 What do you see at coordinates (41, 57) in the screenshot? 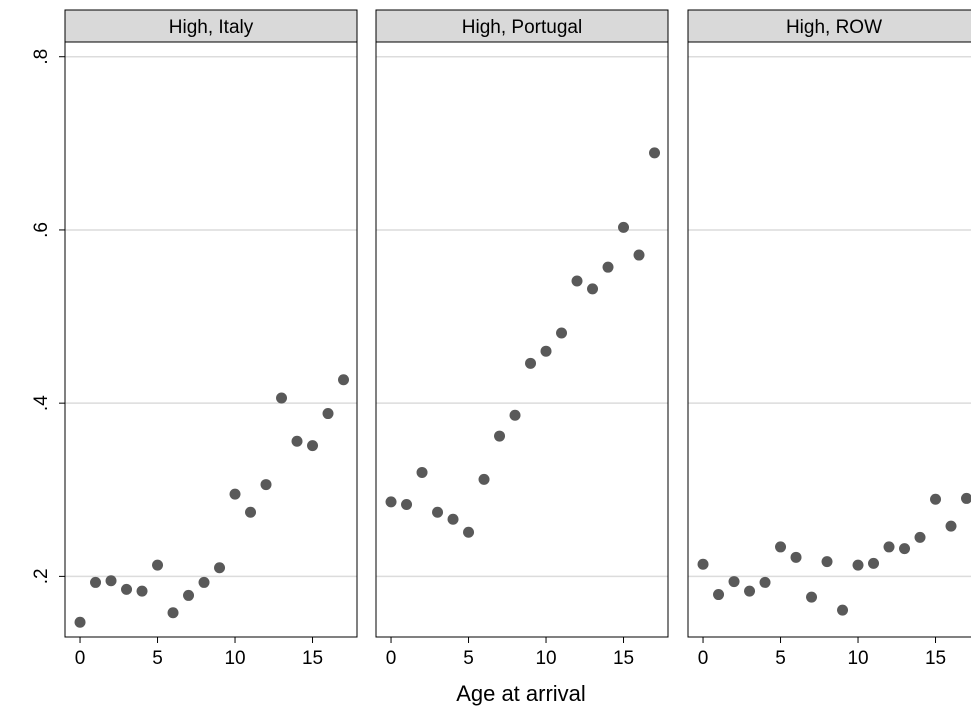
I see `y-tick-label: .8` at bounding box center [41, 57].